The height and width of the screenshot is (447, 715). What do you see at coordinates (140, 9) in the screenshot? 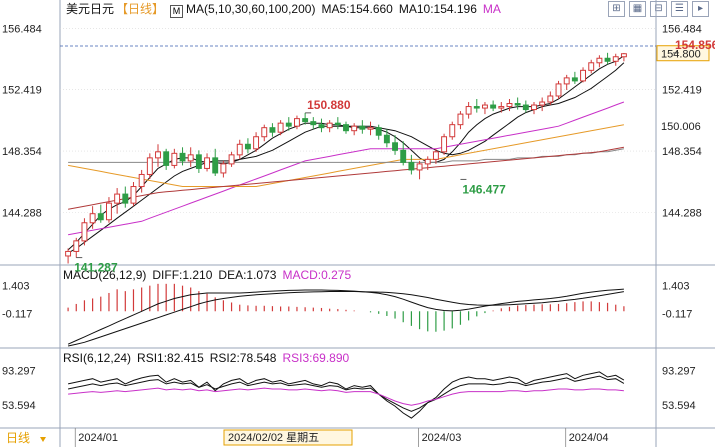
I see `period-label: 【日线】` at bounding box center [140, 9].